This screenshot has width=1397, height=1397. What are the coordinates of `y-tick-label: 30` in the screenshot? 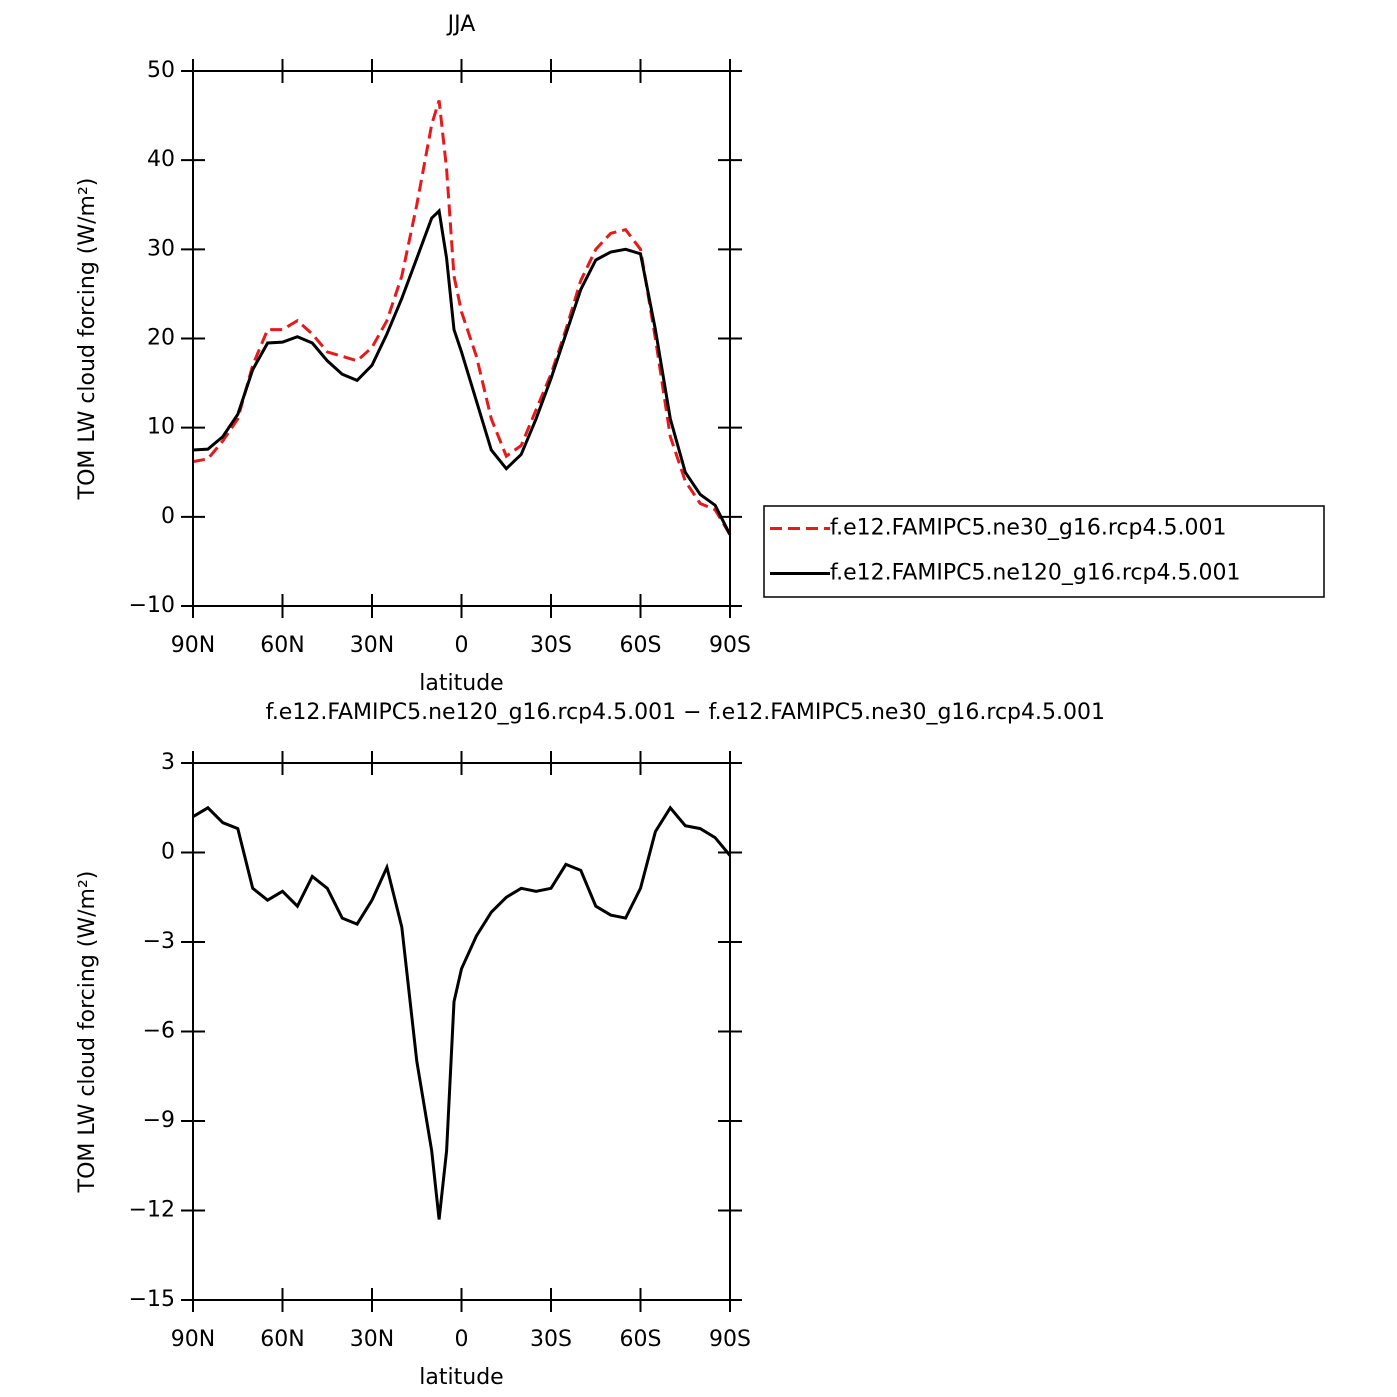 It's located at (161, 248).